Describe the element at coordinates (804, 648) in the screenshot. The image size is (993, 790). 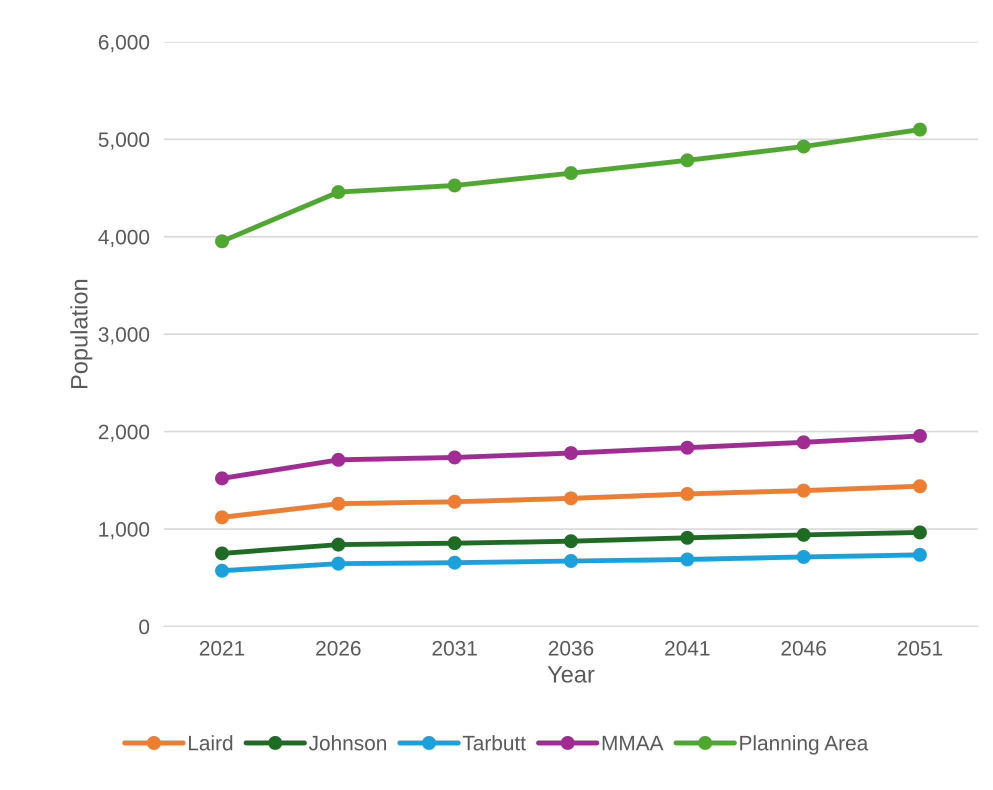
I see `x-tick-label: 2046` at that location.